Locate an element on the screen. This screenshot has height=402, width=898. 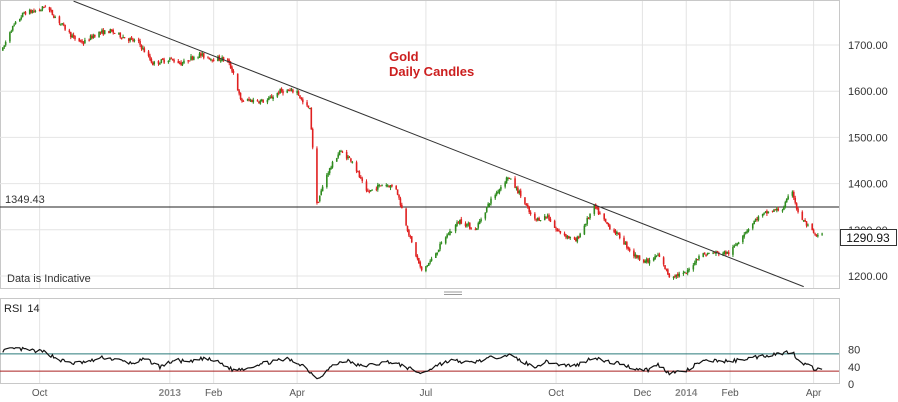
x-tick-label: Dec is located at coordinates (642, 393).